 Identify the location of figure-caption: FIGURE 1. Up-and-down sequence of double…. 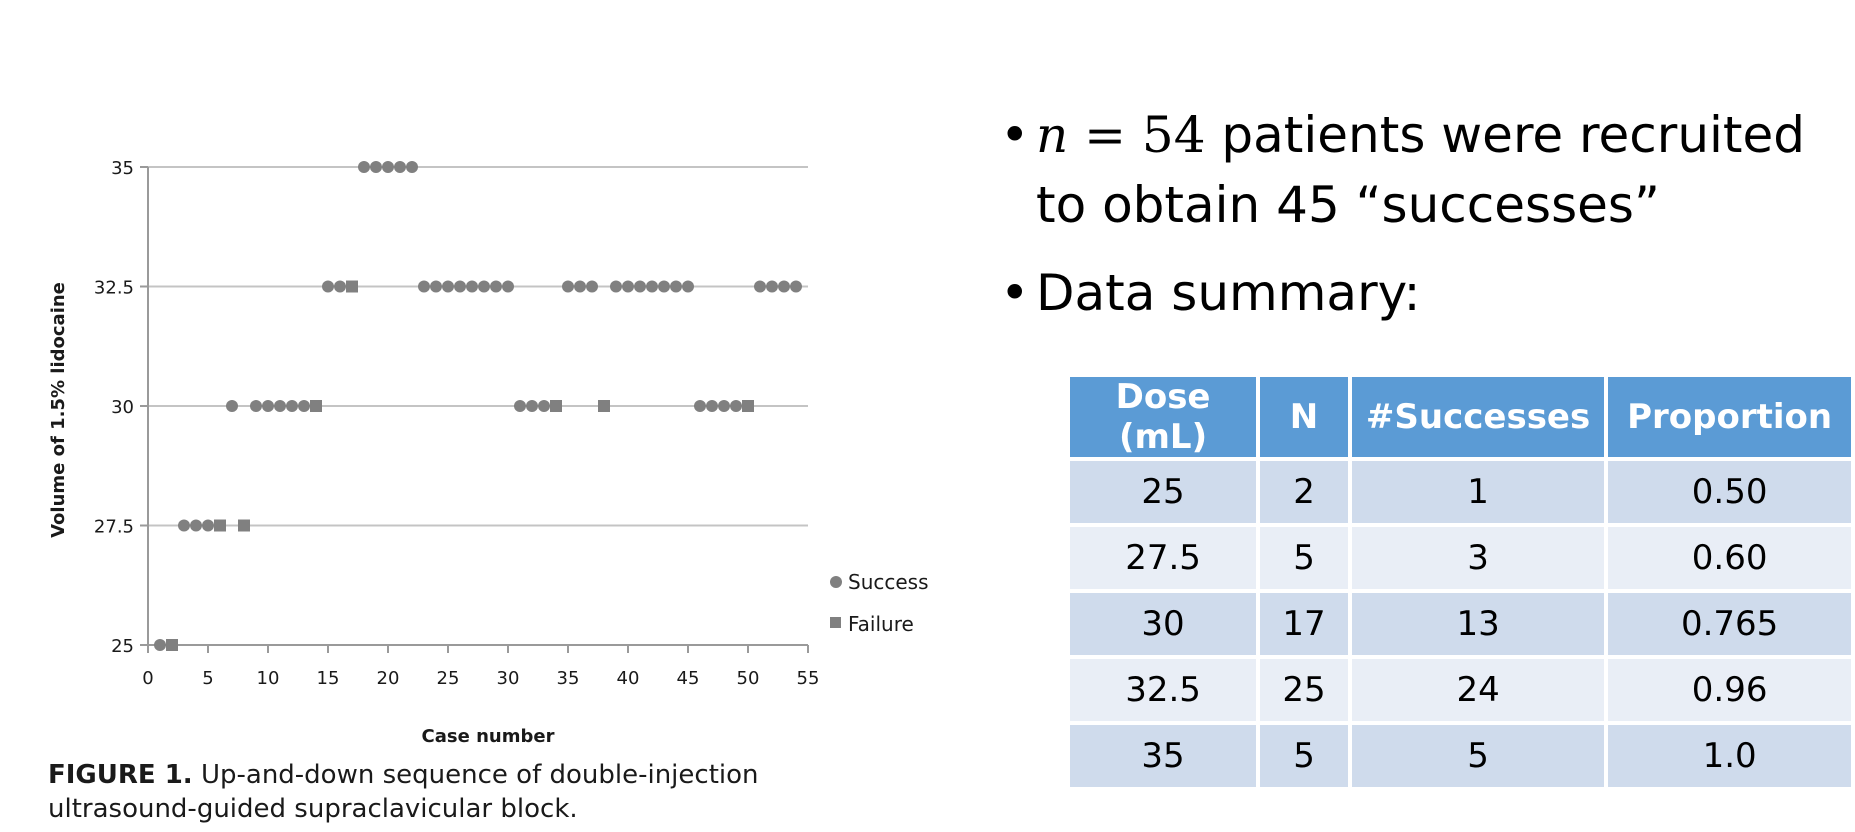
(448, 792).